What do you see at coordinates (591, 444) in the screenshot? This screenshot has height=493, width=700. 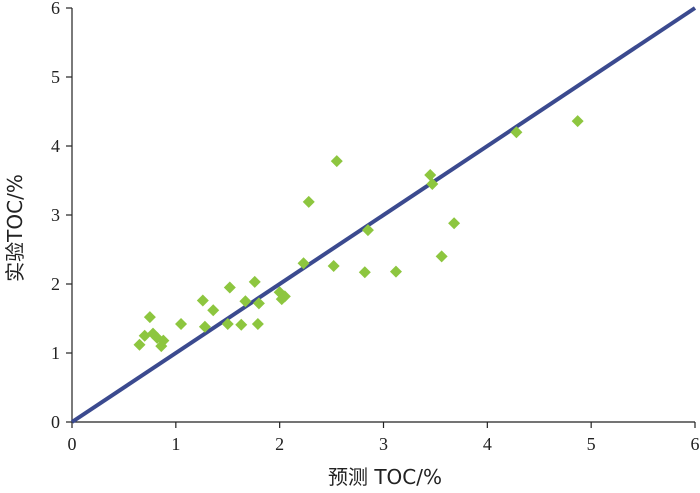 I see `x-tick-label: 5` at bounding box center [591, 444].